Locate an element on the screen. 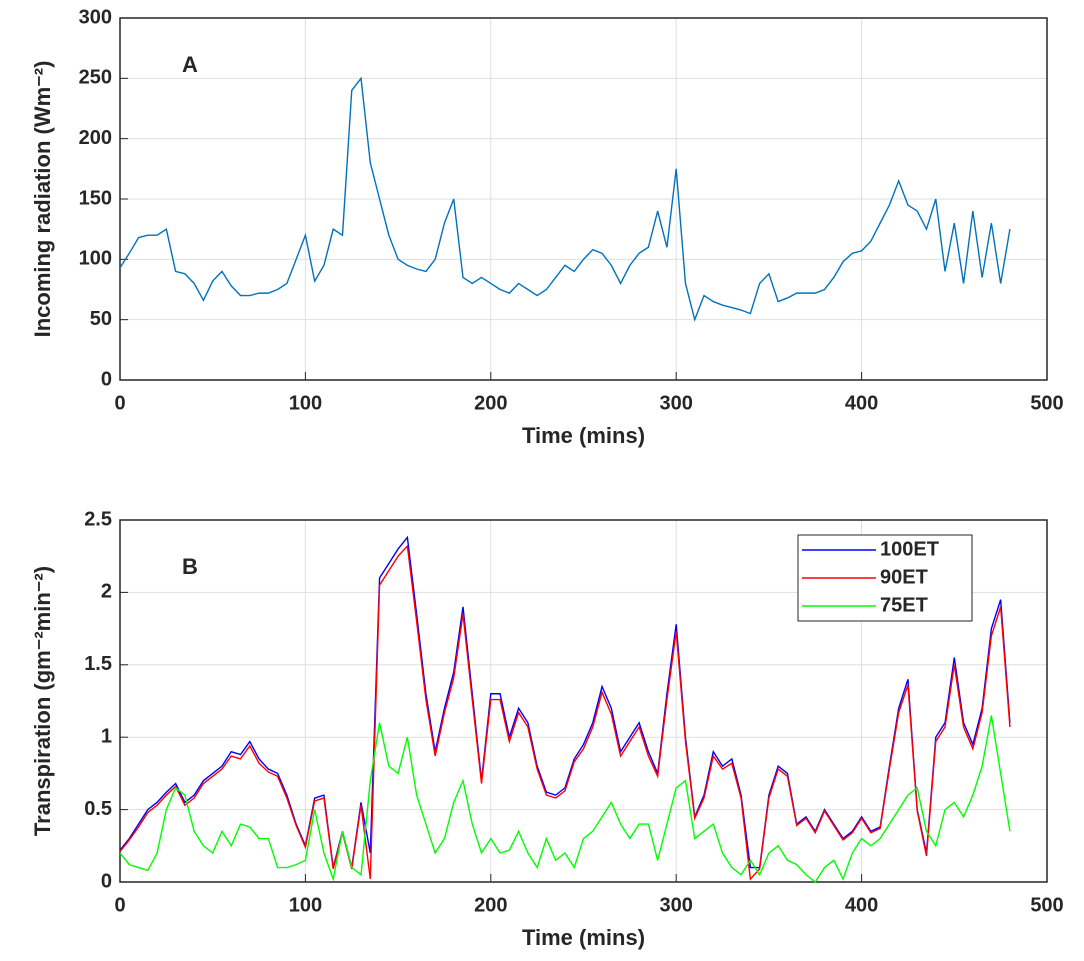 The width and height of the screenshot is (1084, 961). y-tick-label: 2.5 is located at coordinates (98, 519).